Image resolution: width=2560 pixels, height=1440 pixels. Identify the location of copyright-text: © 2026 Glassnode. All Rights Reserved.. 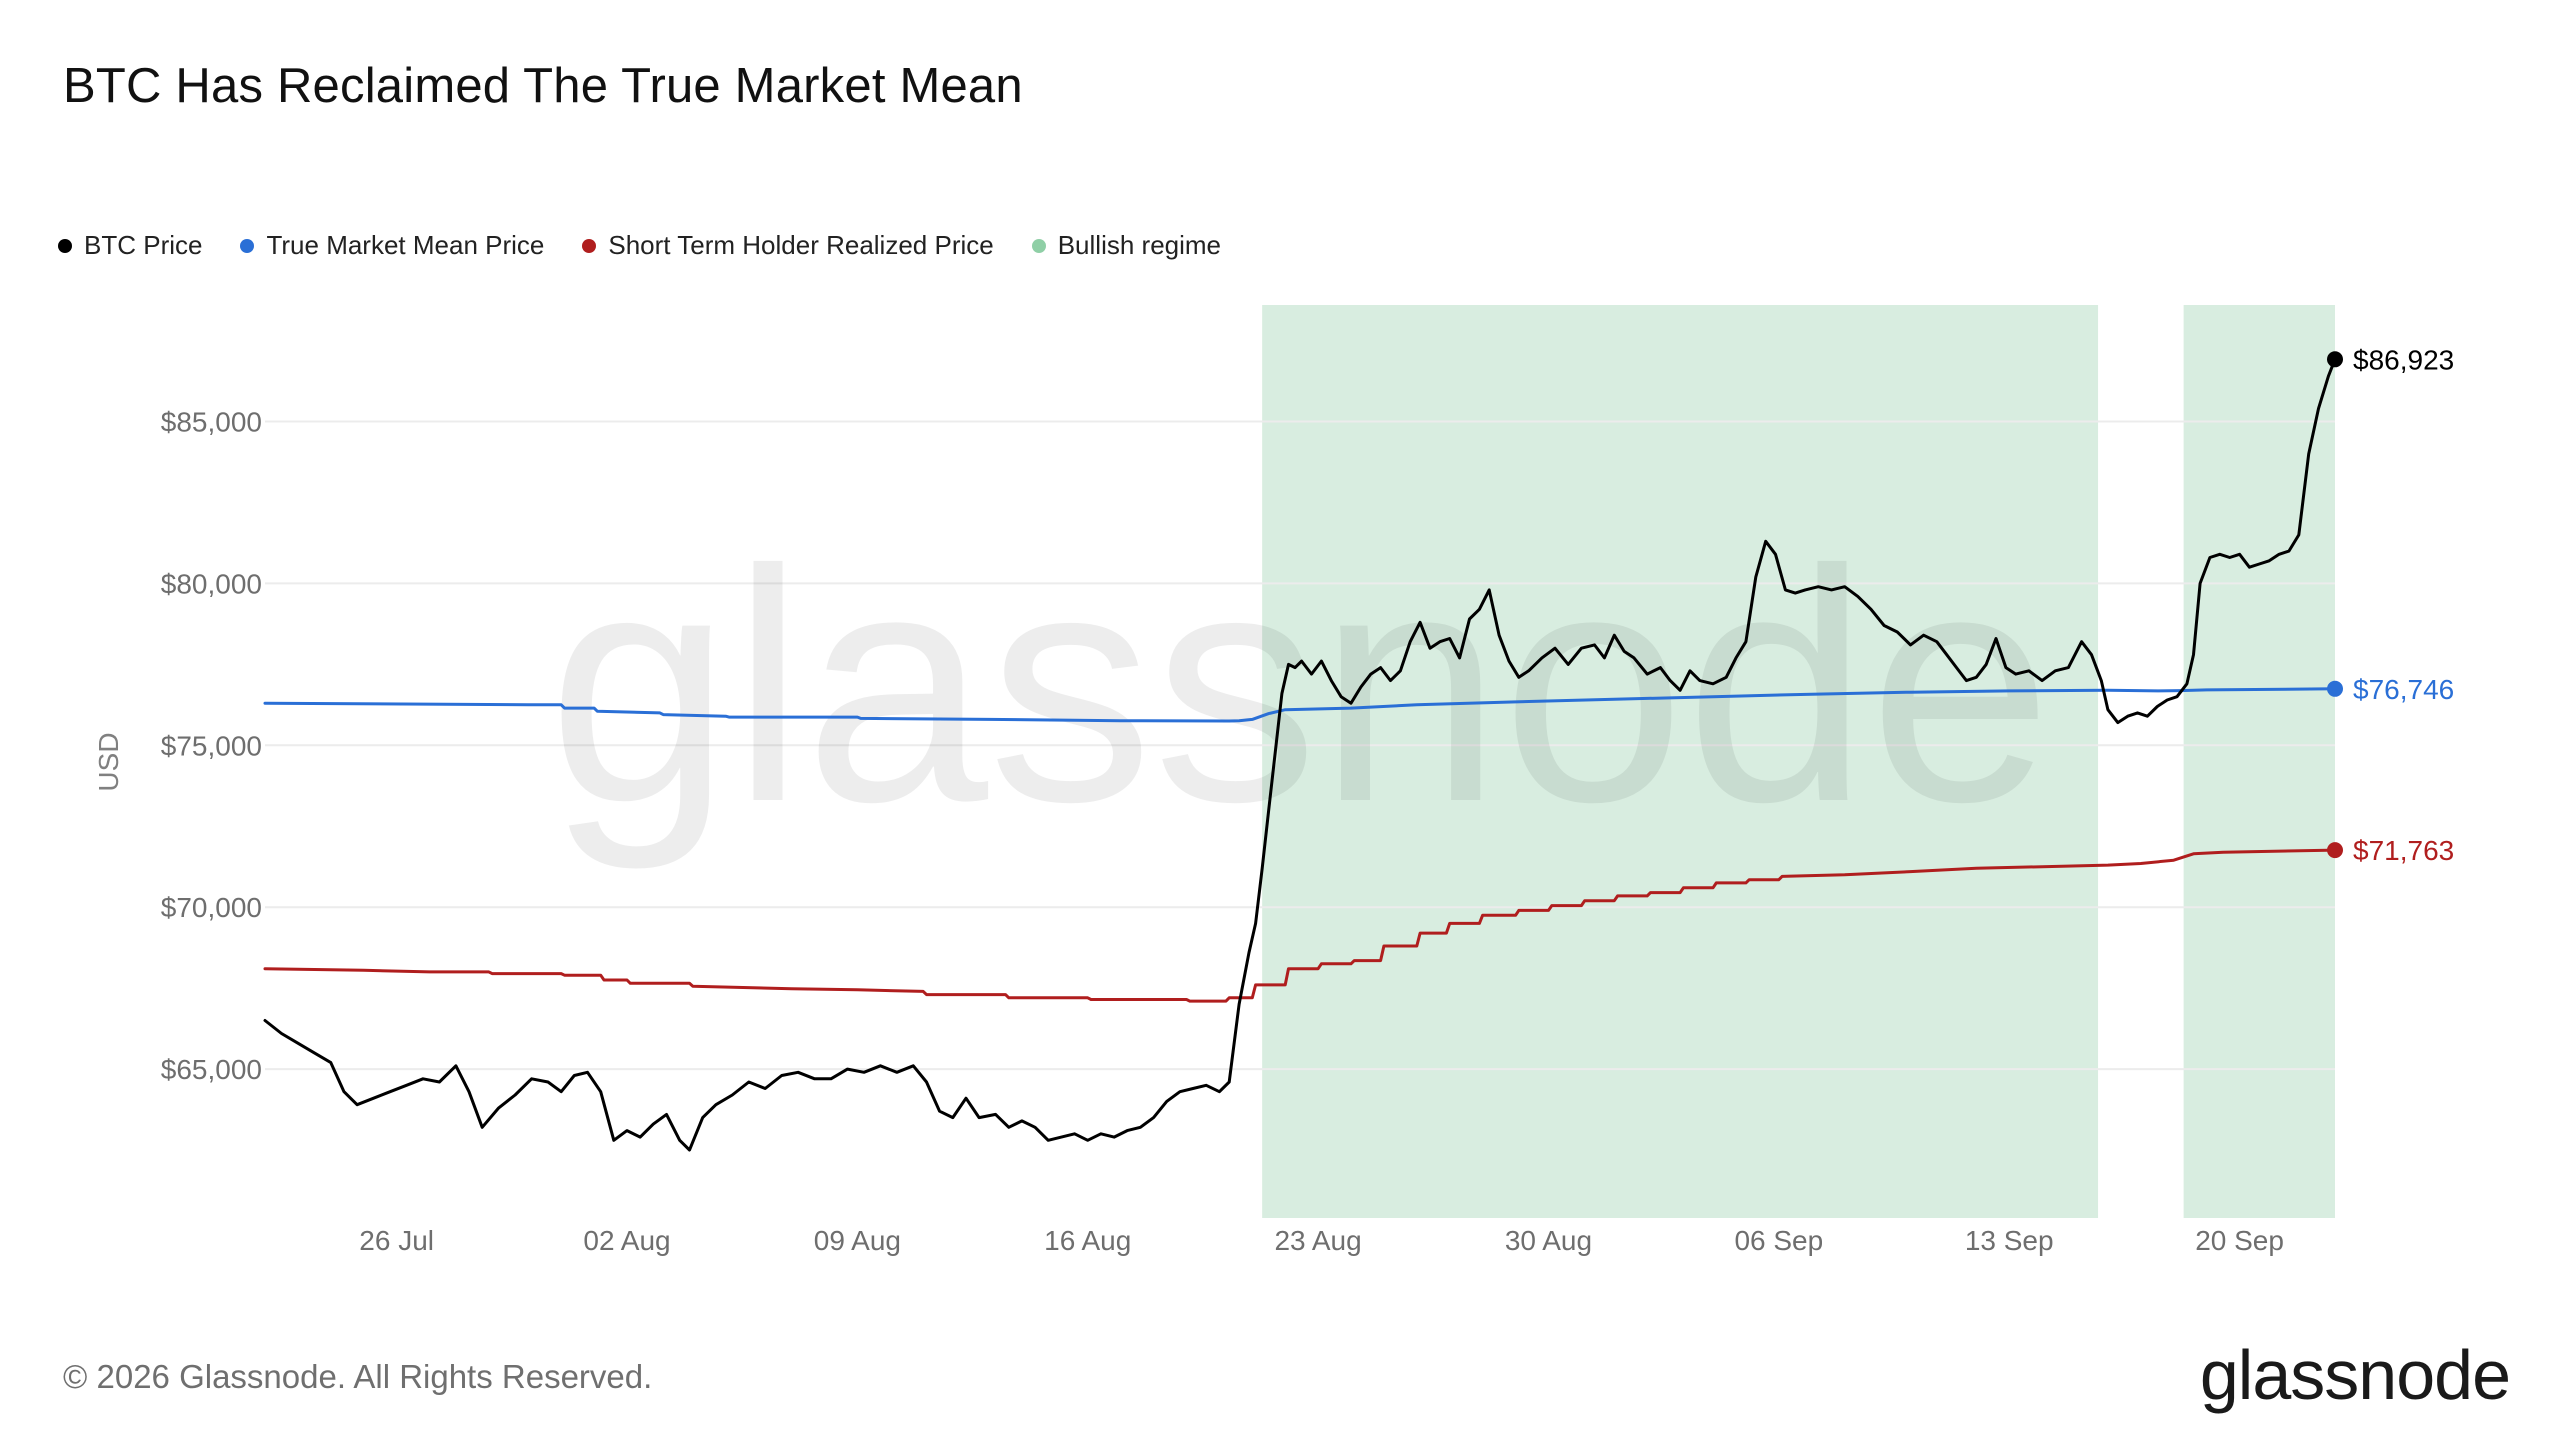
(358, 1376).